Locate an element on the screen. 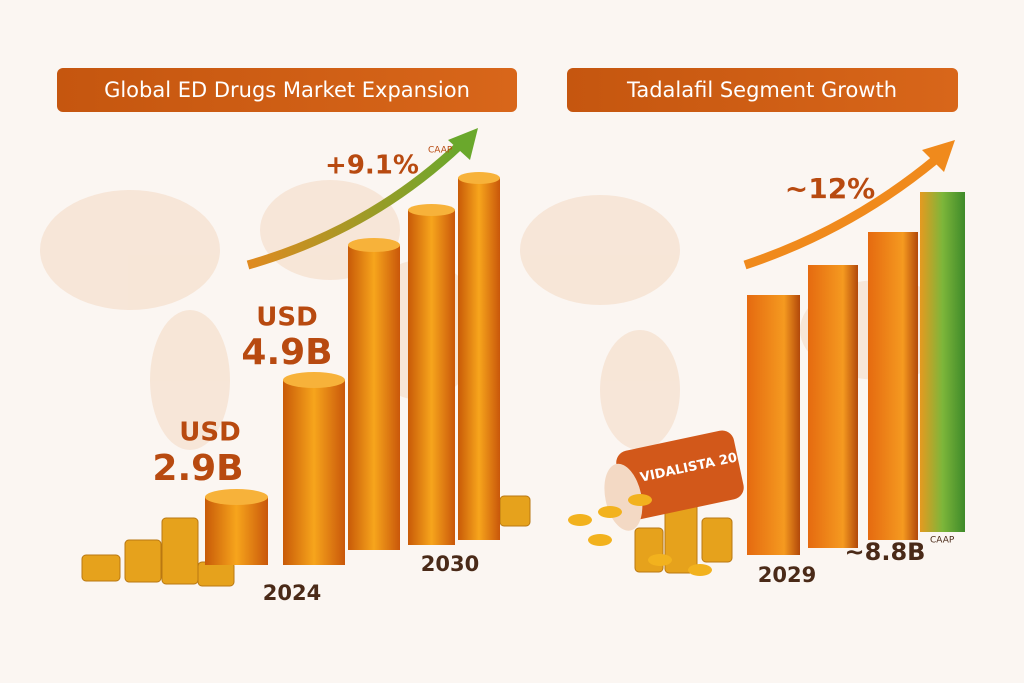 Image resolution: width=1024 pixels, height=683 pixels. value-label: ~8.8B is located at coordinates (885, 552).